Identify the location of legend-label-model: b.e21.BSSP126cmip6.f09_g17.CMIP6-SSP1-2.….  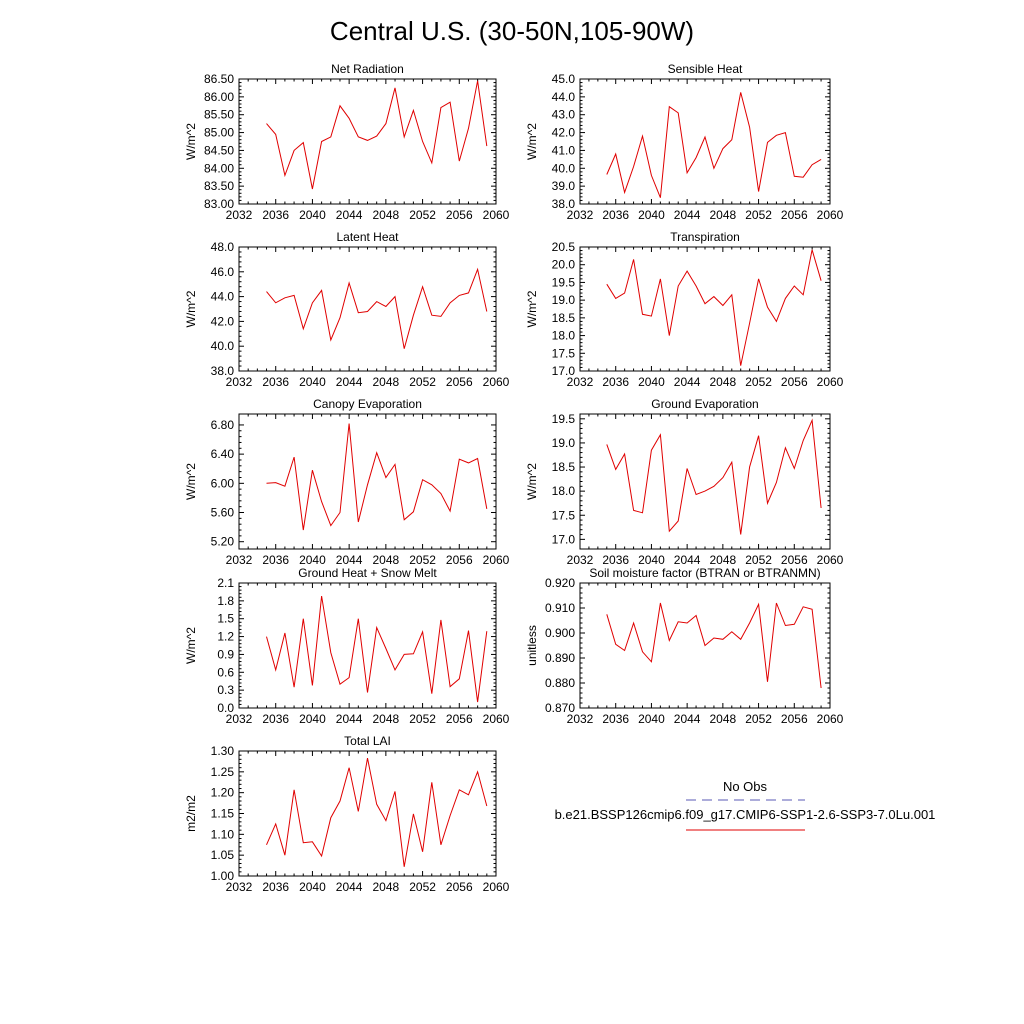
(745, 814).